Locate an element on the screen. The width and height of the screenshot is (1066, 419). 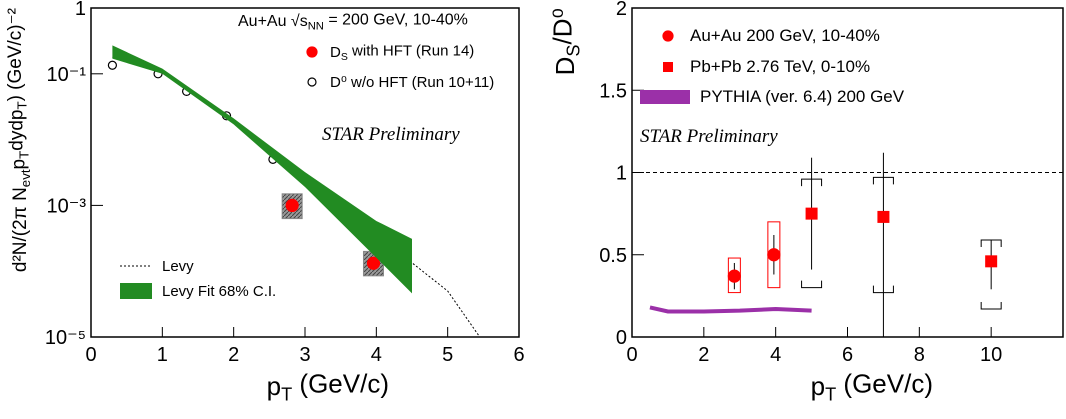
x-tick-label: 3 is located at coordinates (304, 355).